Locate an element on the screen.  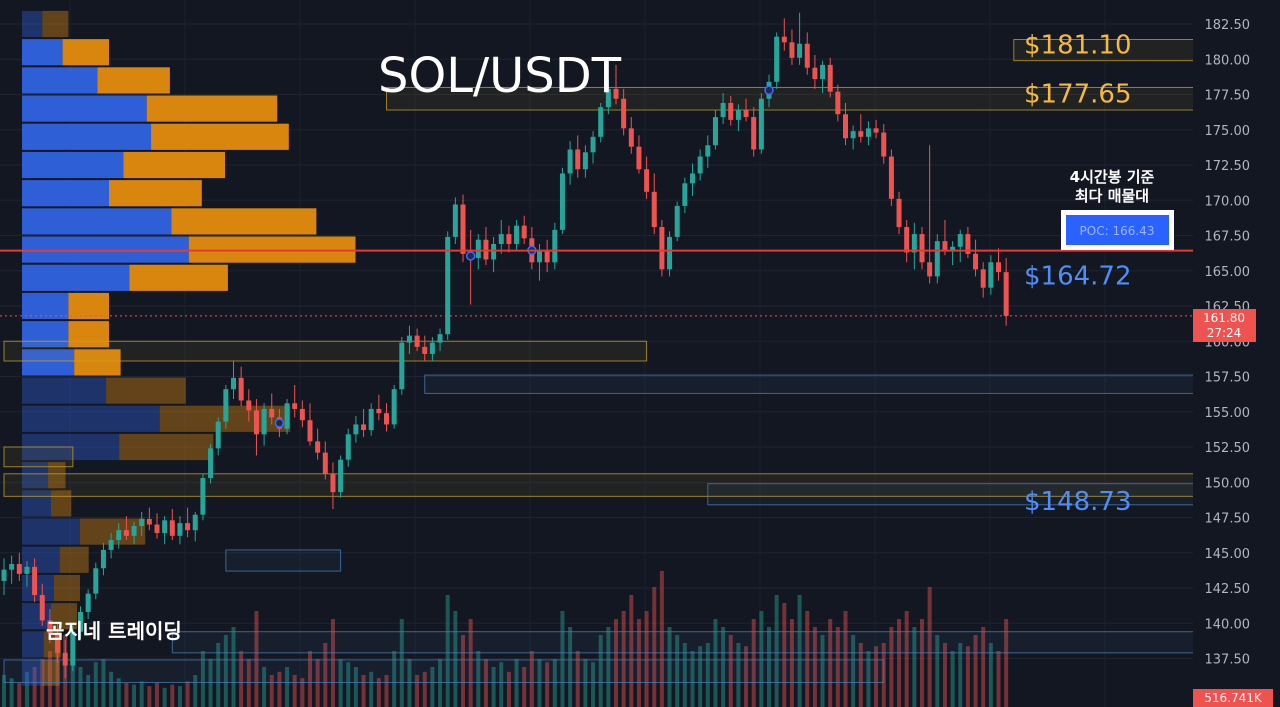
poc-label: POC: 166.43 is located at coordinates (1117, 231).